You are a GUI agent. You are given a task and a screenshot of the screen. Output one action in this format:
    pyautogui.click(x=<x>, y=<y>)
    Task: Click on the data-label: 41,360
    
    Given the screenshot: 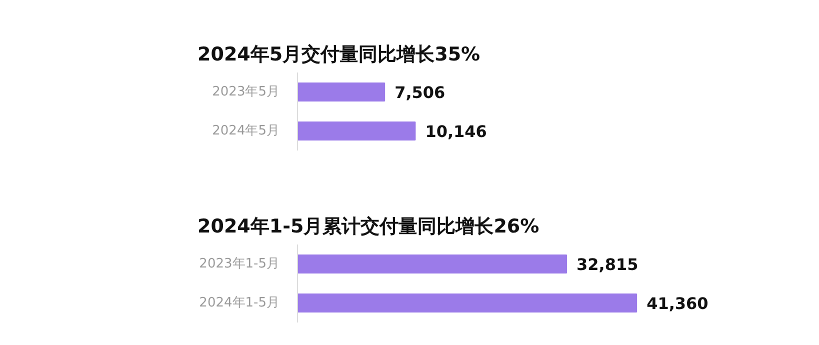 What is the action you would take?
    pyautogui.click(x=677, y=303)
    